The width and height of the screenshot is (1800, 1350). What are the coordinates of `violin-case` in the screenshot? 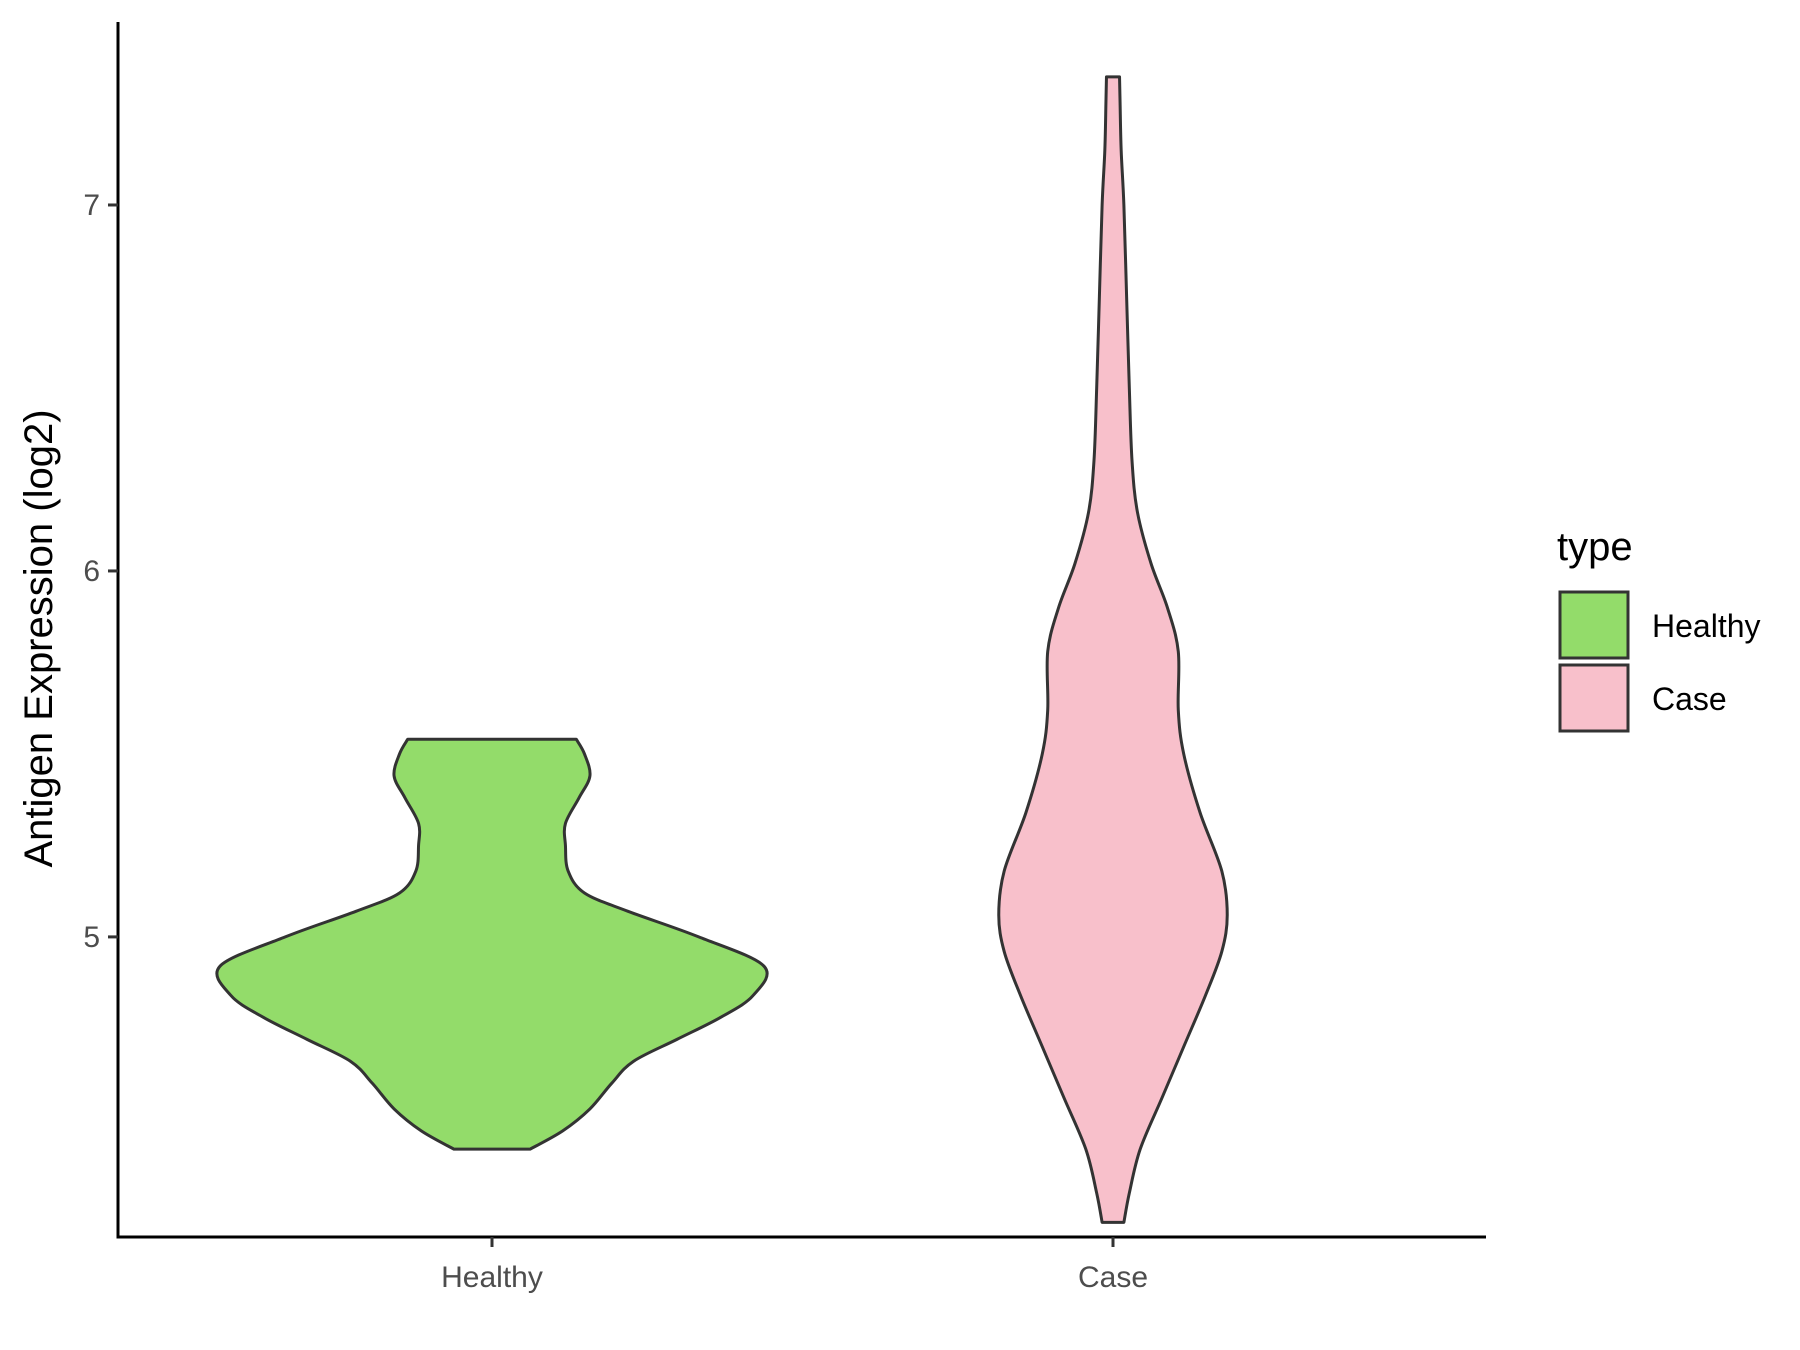 It's located at (1113, 649).